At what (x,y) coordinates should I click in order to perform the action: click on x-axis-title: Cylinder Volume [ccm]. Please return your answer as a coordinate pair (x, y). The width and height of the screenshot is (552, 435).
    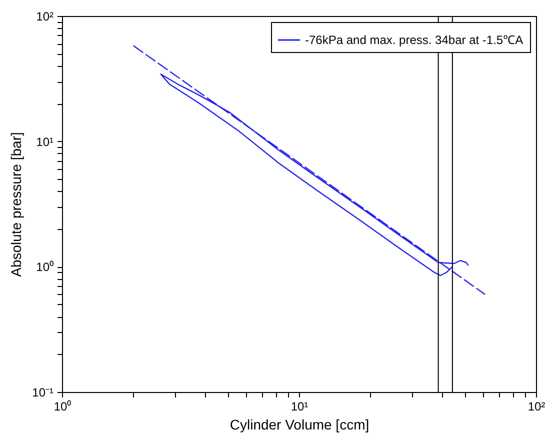
    Looking at the image, I should click on (300, 424).